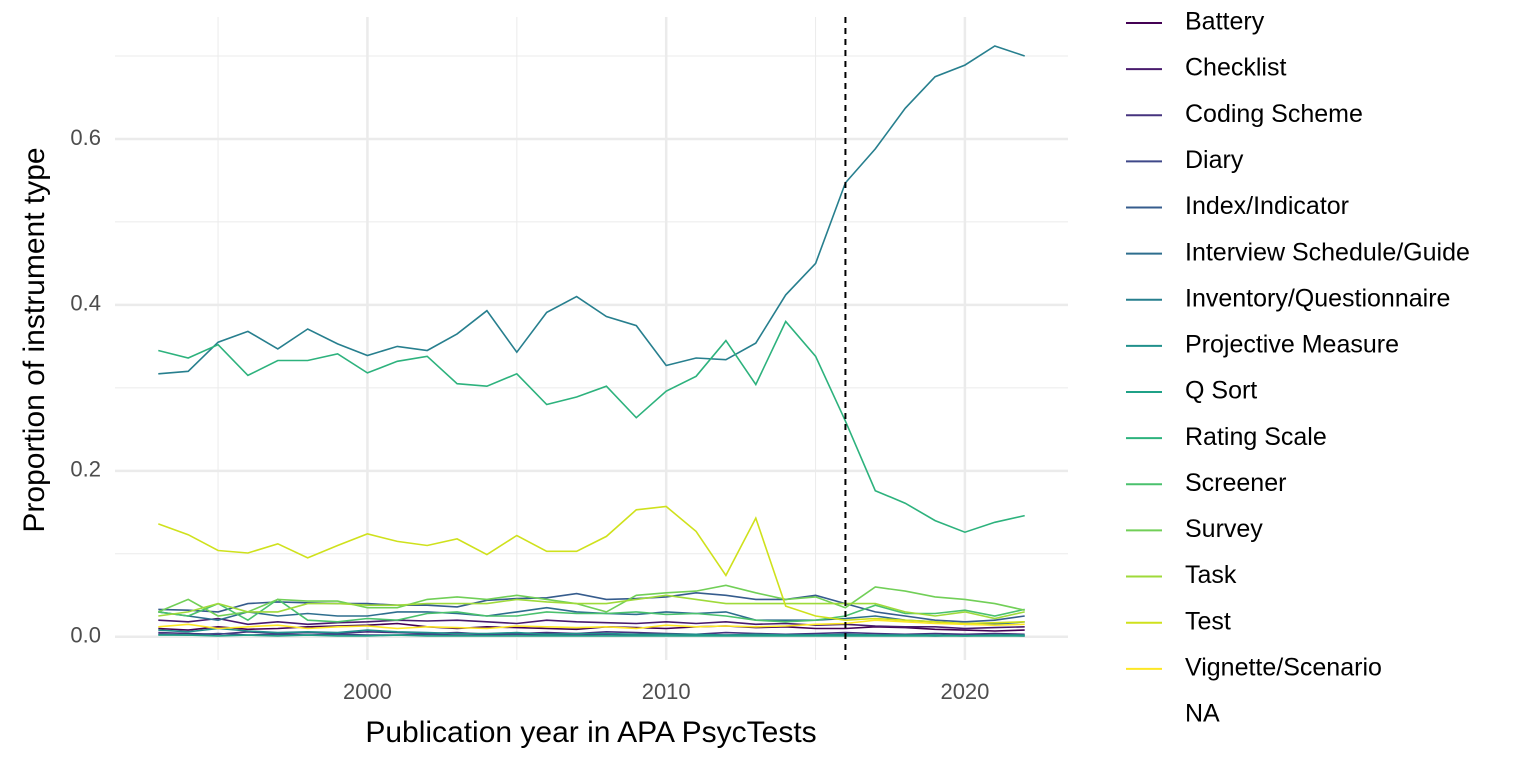 The width and height of the screenshot is (1536, 768). Describe the element at coordinates (85, 635) in the screenshot. I see `y-tick-label: 0.0` at that location.